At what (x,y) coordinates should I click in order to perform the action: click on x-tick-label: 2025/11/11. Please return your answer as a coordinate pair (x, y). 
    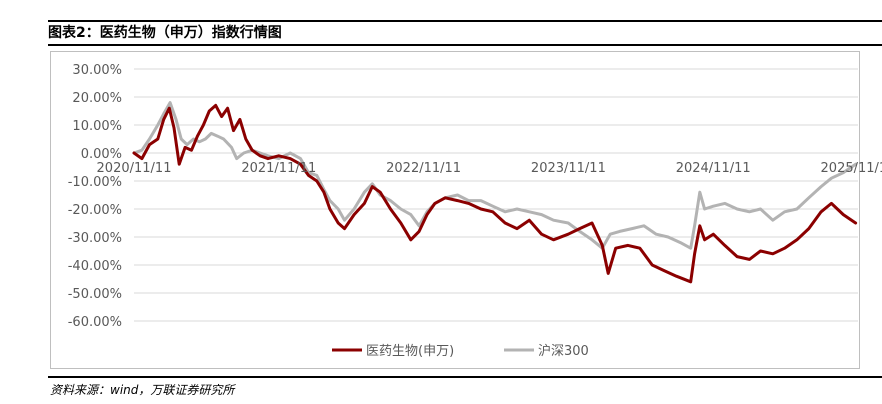
    Looking at the image, I should click on (851, 168).